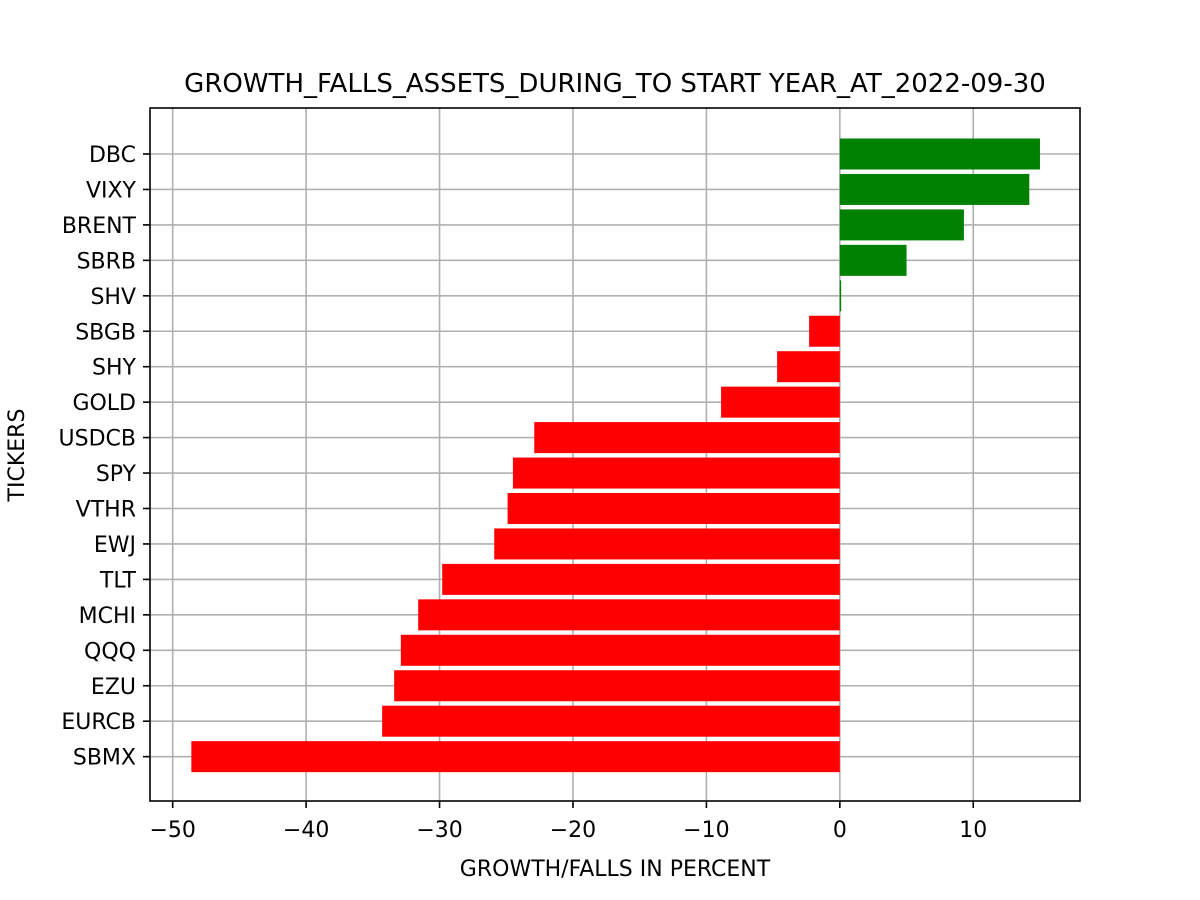  What do you see at coordinates (840, 830) in the screenshot?
I see `x-tick-label: 0` at bounding box center [840, 830].